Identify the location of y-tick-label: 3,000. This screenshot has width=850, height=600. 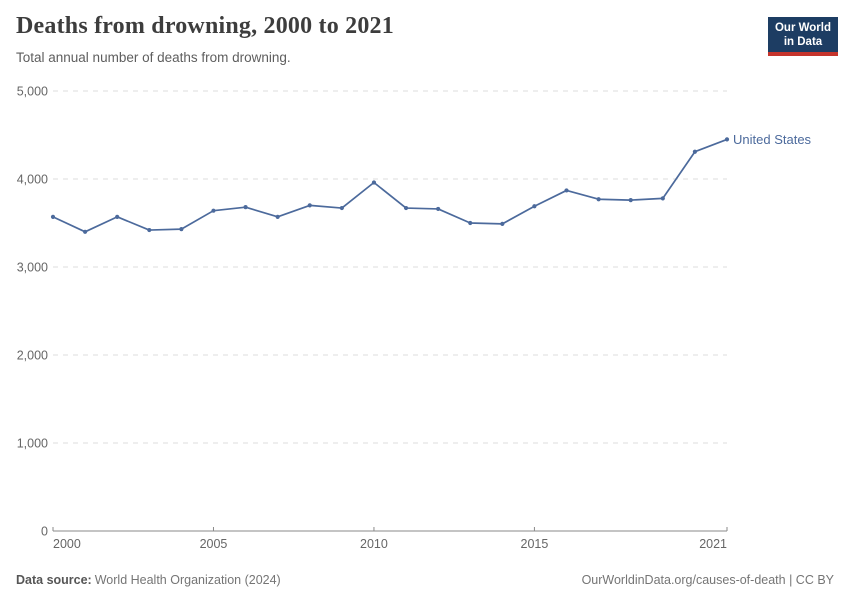
(32, 268).